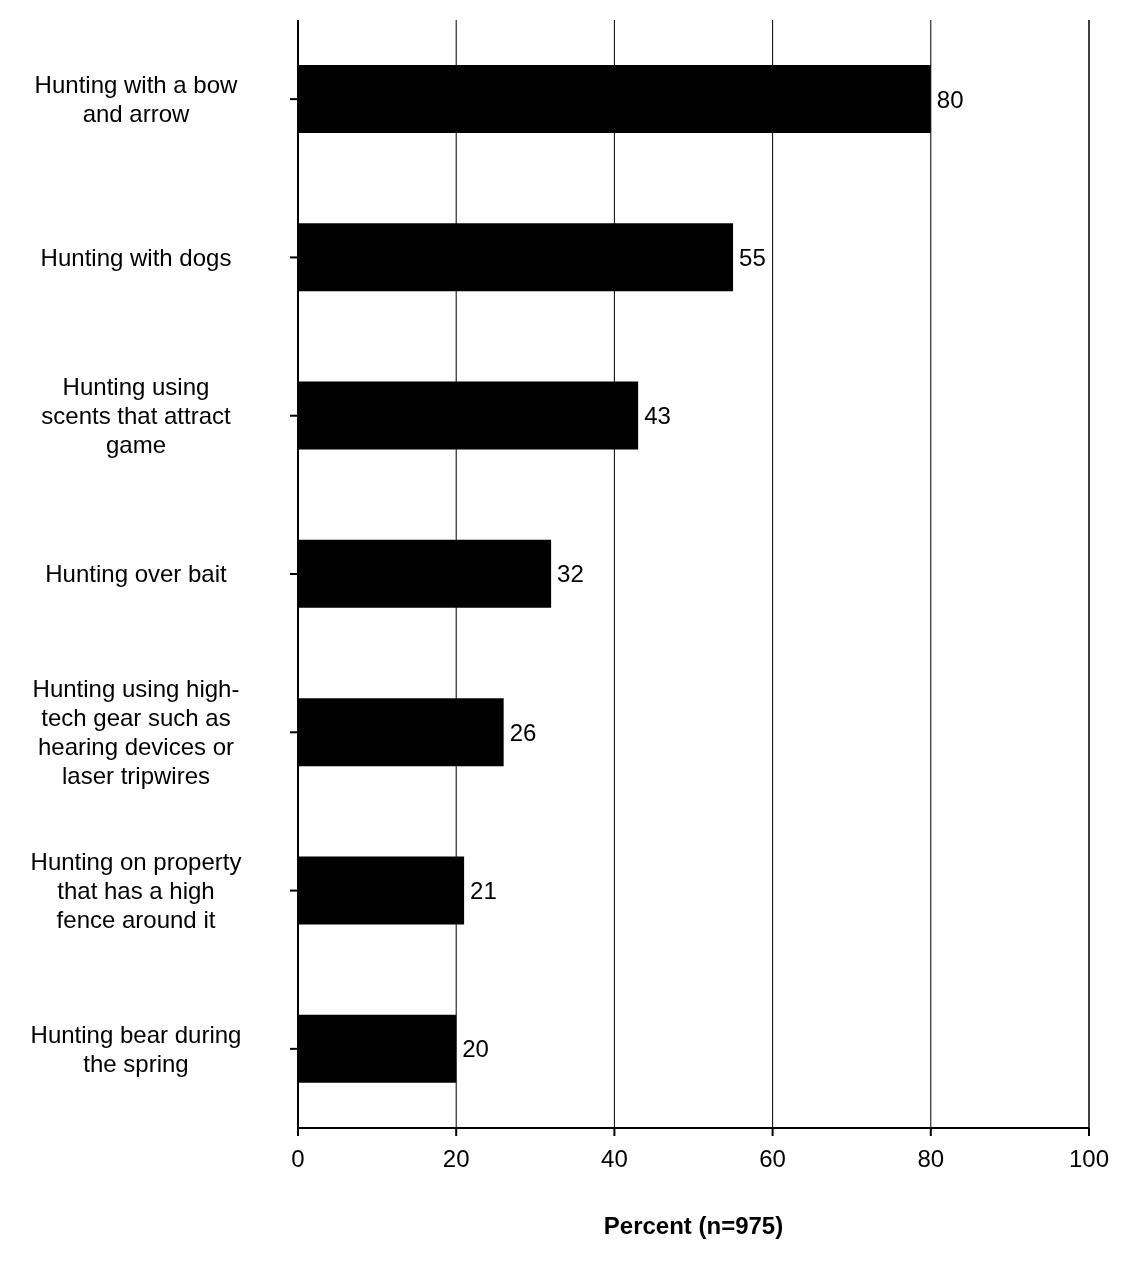 The height and width of the screenshot is (1272, 1130). I want to click on y-tick-label: Hunting with a bow and arrow, so click(136, 99).